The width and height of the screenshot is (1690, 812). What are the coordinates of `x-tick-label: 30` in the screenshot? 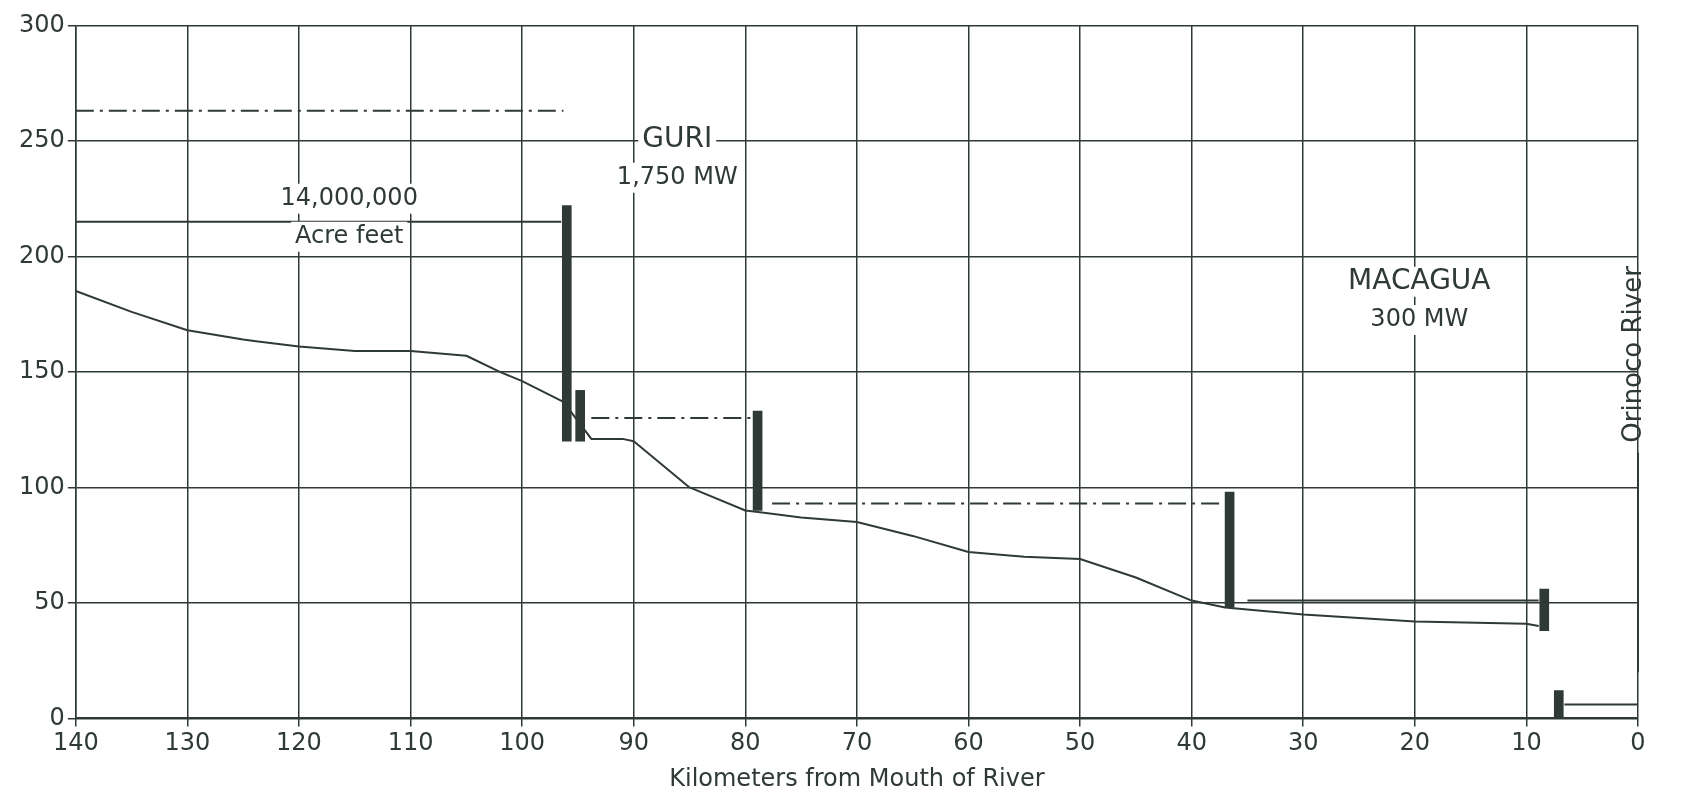 It's located at (1303, 742).